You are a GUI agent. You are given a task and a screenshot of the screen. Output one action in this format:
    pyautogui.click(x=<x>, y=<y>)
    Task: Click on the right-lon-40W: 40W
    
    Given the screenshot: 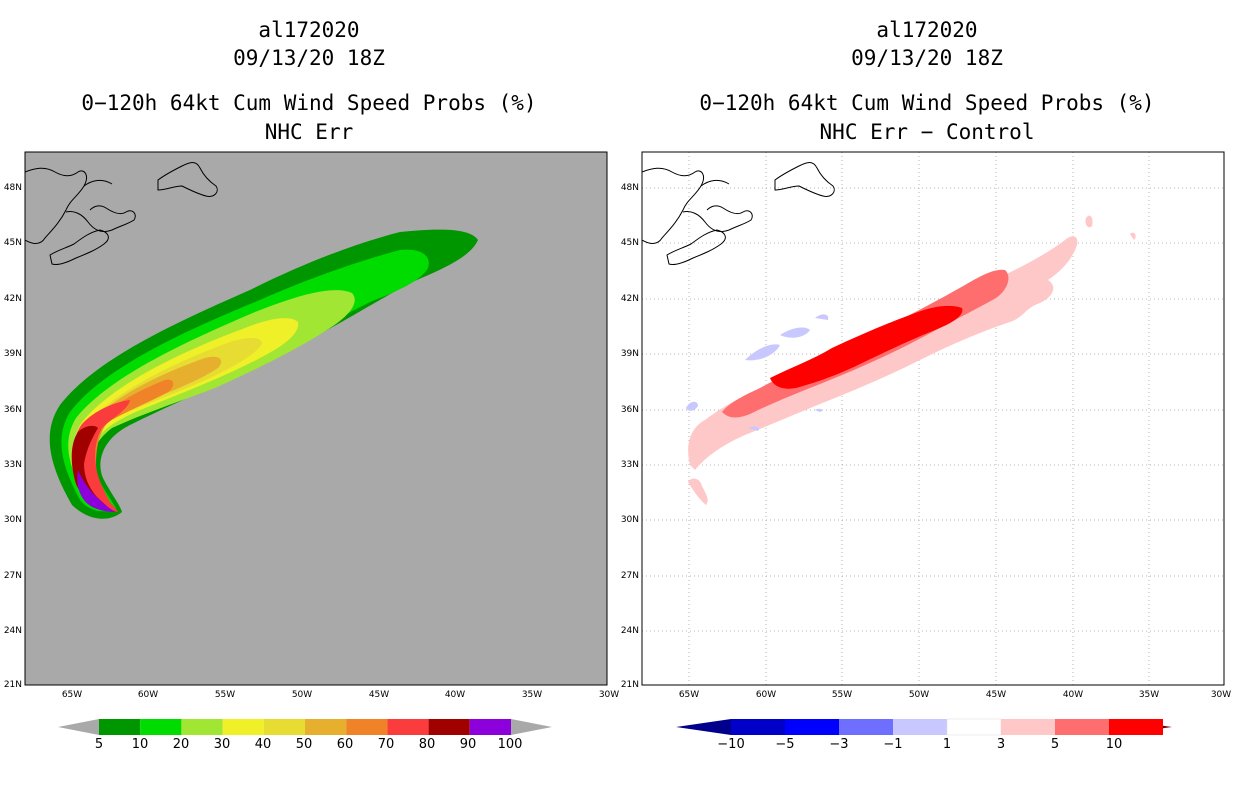 What is the action you would take?
    pyautogui.click(x=1073, y=695)
    